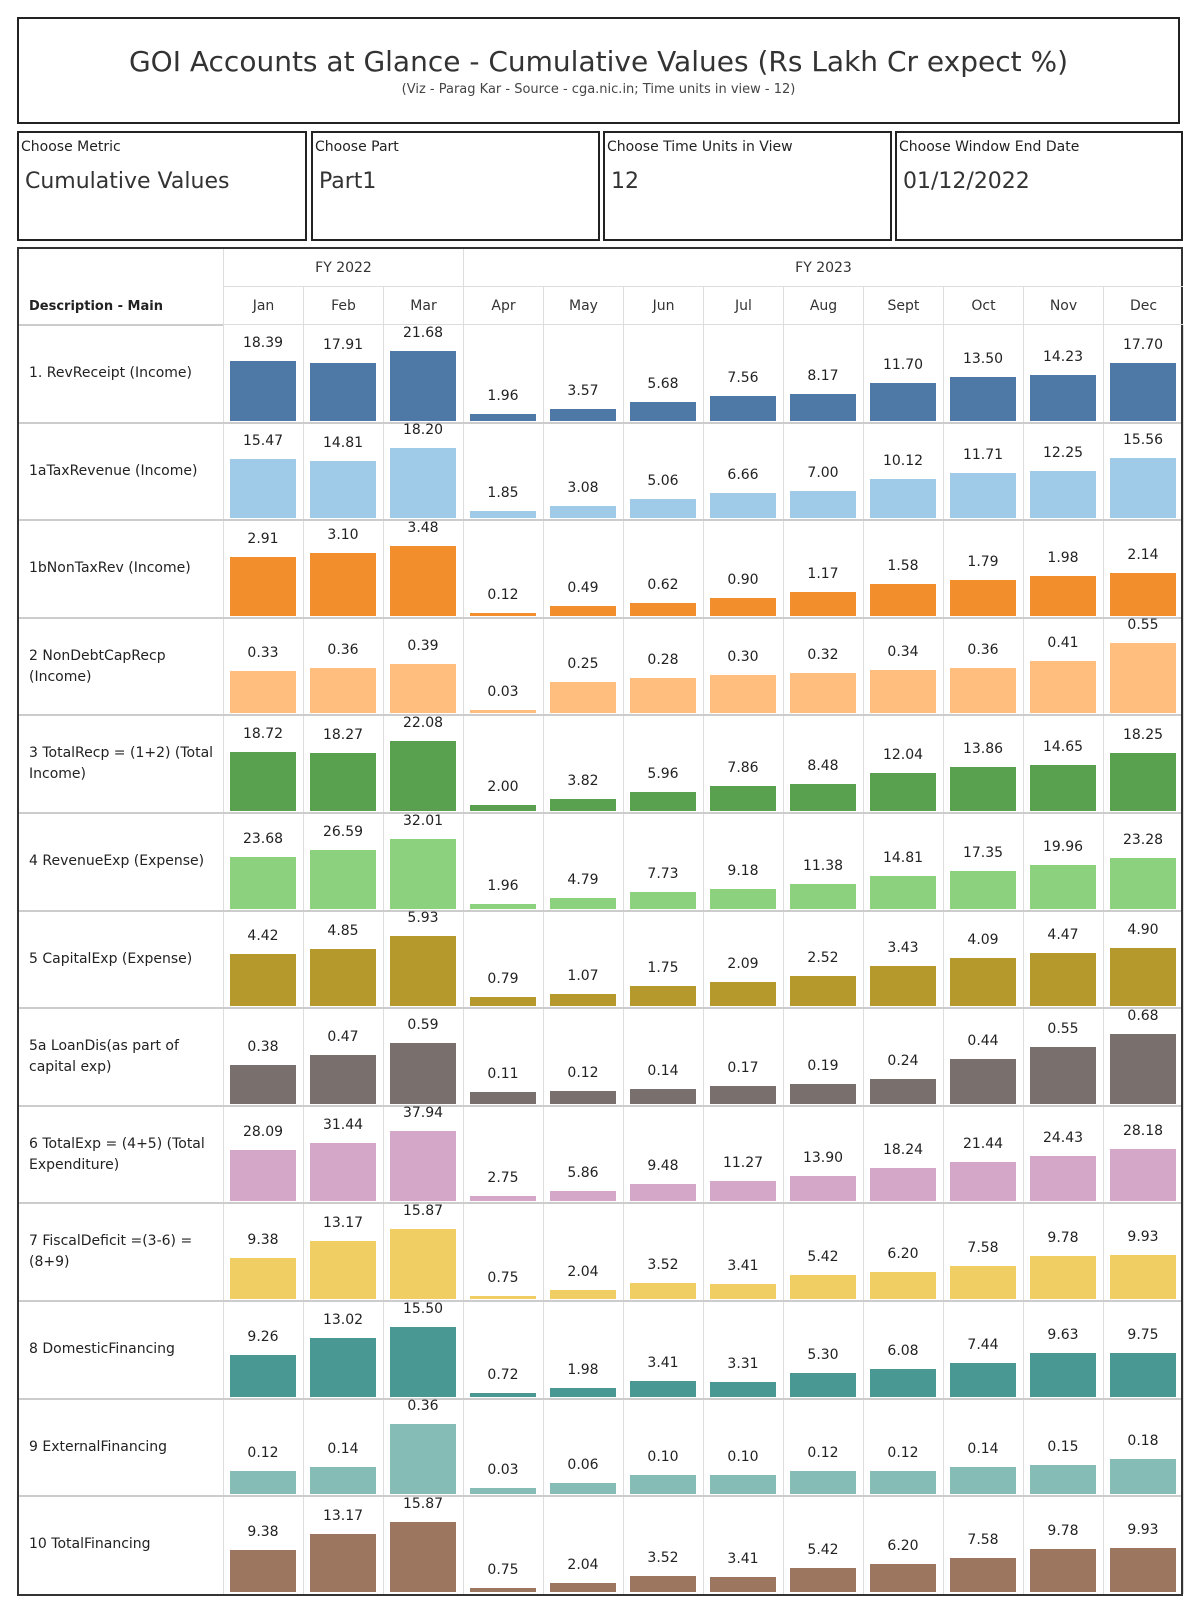 The height and width of the screenshot is (1608, 1200). What do you see at coordinates (983, 852) in the screenshot?
I see `value-label: 17.35` at bounding box center [983, 852].